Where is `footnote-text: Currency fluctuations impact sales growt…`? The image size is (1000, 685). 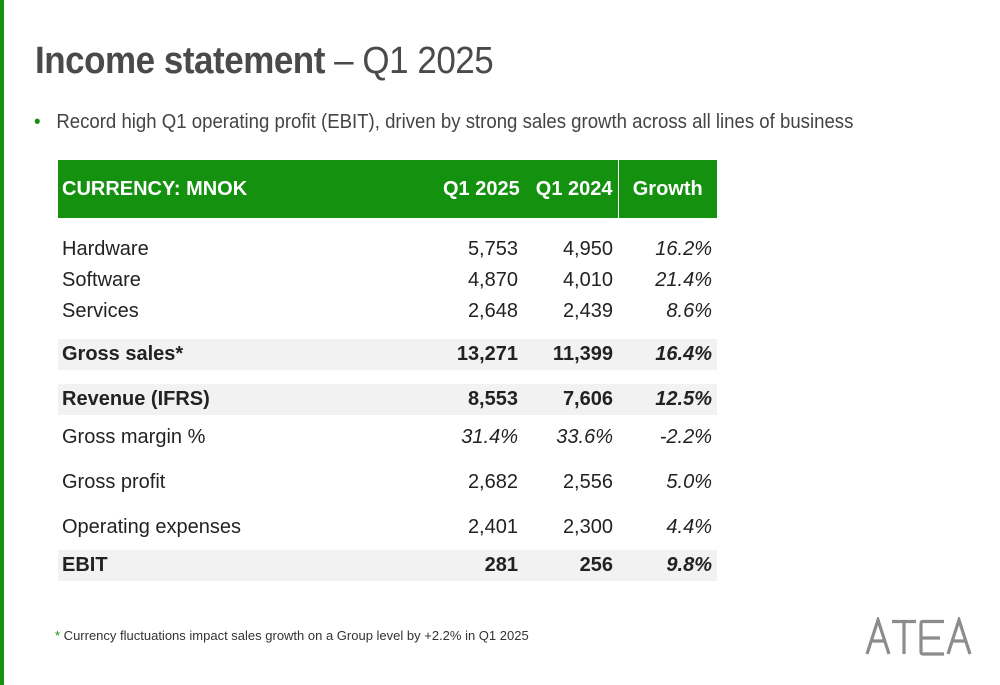 footnote-text: Currency fluctuations impact sales growt… is located at coordinates (294, 635).